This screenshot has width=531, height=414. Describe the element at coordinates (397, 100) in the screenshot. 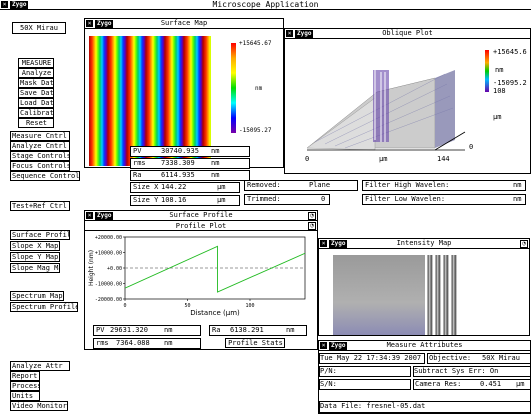

I see `oblique-plot-graphic` at that location.